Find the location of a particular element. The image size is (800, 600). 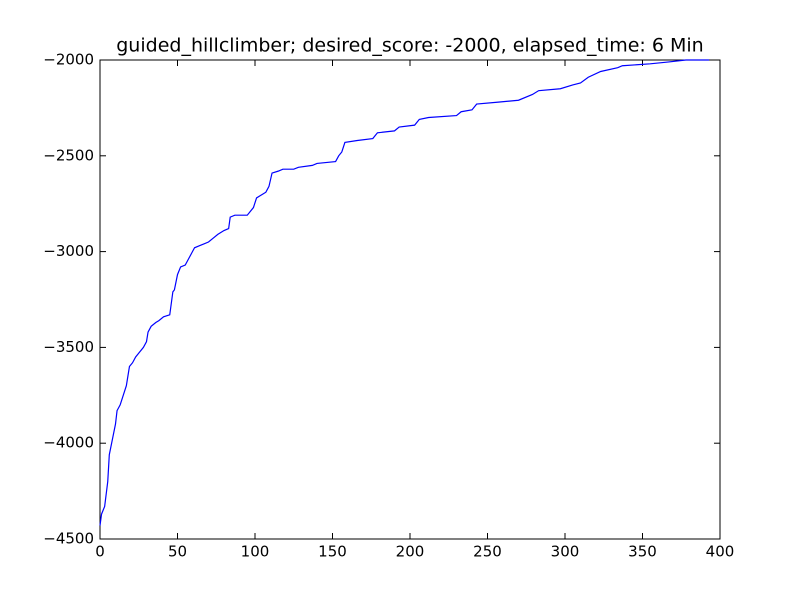

x-tick-label: 150 is located at coordinates (332, 552).